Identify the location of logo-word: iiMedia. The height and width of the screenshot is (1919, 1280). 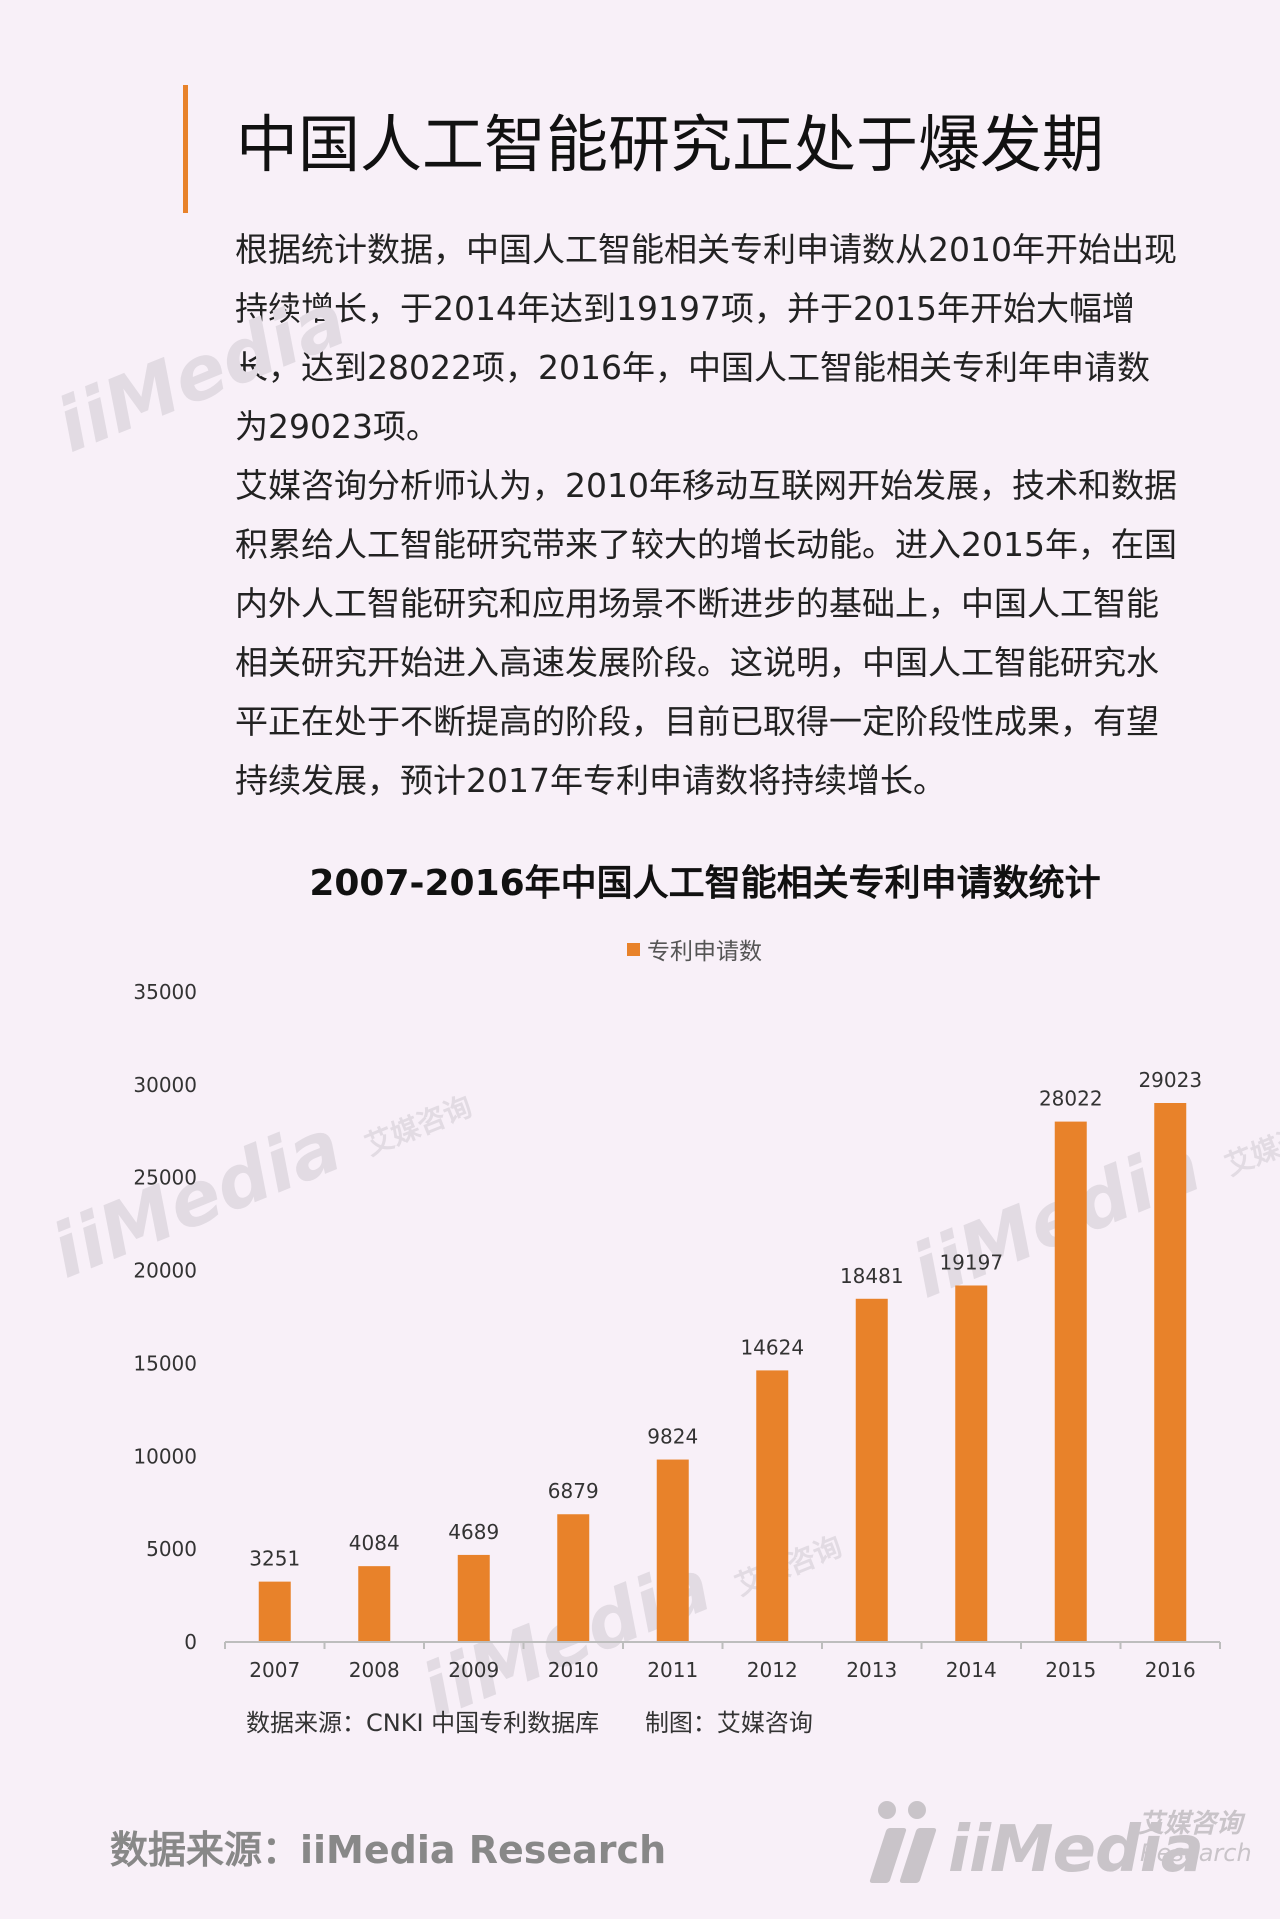
(1076, 1850).